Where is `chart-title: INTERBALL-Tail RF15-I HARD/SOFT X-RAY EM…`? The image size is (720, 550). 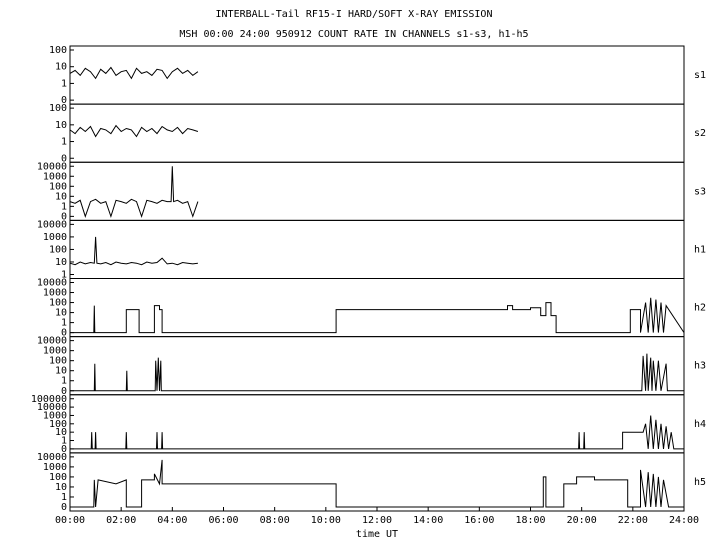
chart-title: INTERBALL-Tail RF15-I HARD/SOFT X-RAY EM… is located at coordinates (354, 14).